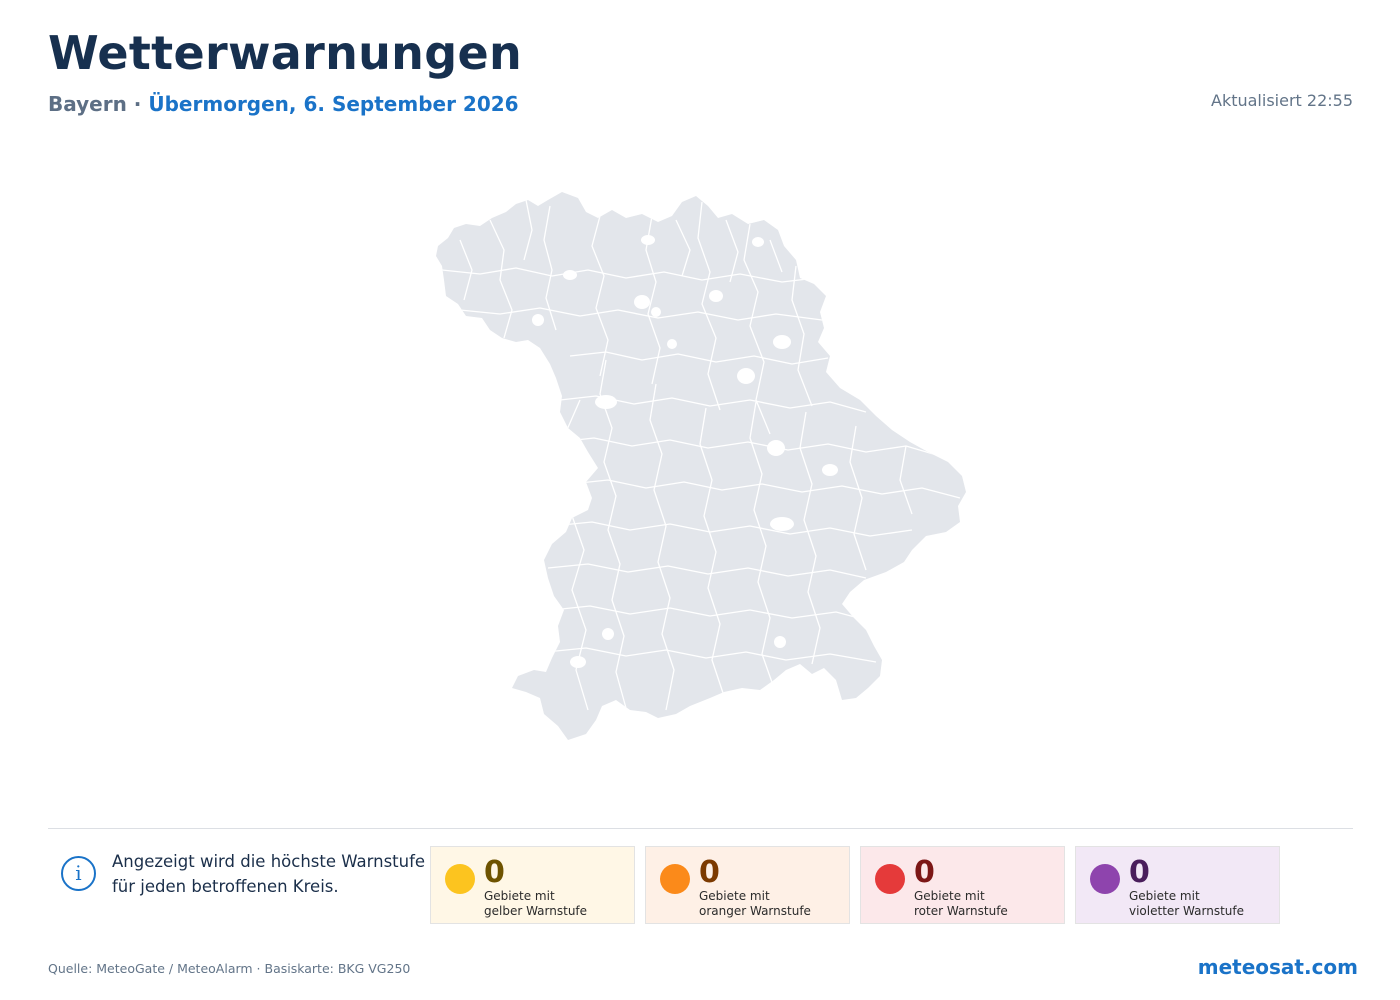 Image resolution: width=1400 pixels, height=1000 pixels. I want to click on page-subtitle: Bayern · Übermorgen, 6. September 2026, so click(283, 104).